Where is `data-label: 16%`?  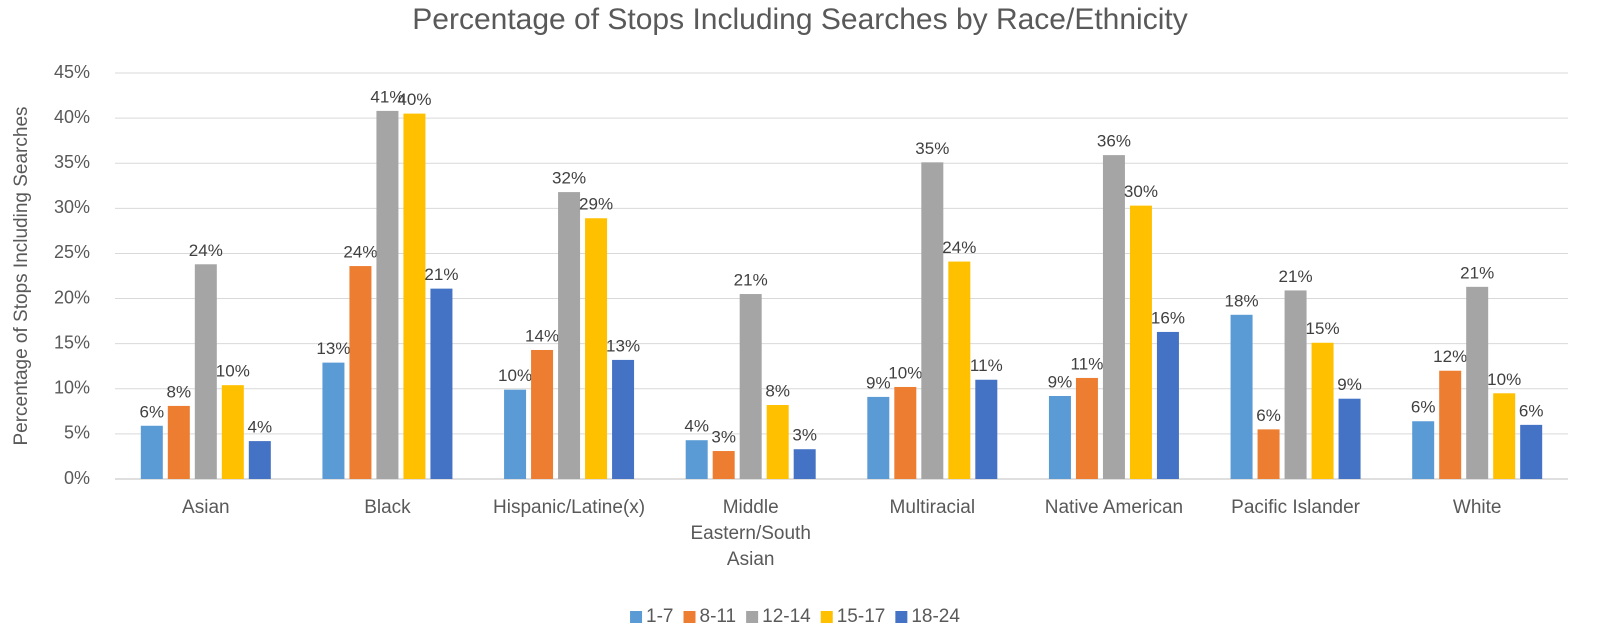 data-label: 16% is located at coordinates (1168, 317).